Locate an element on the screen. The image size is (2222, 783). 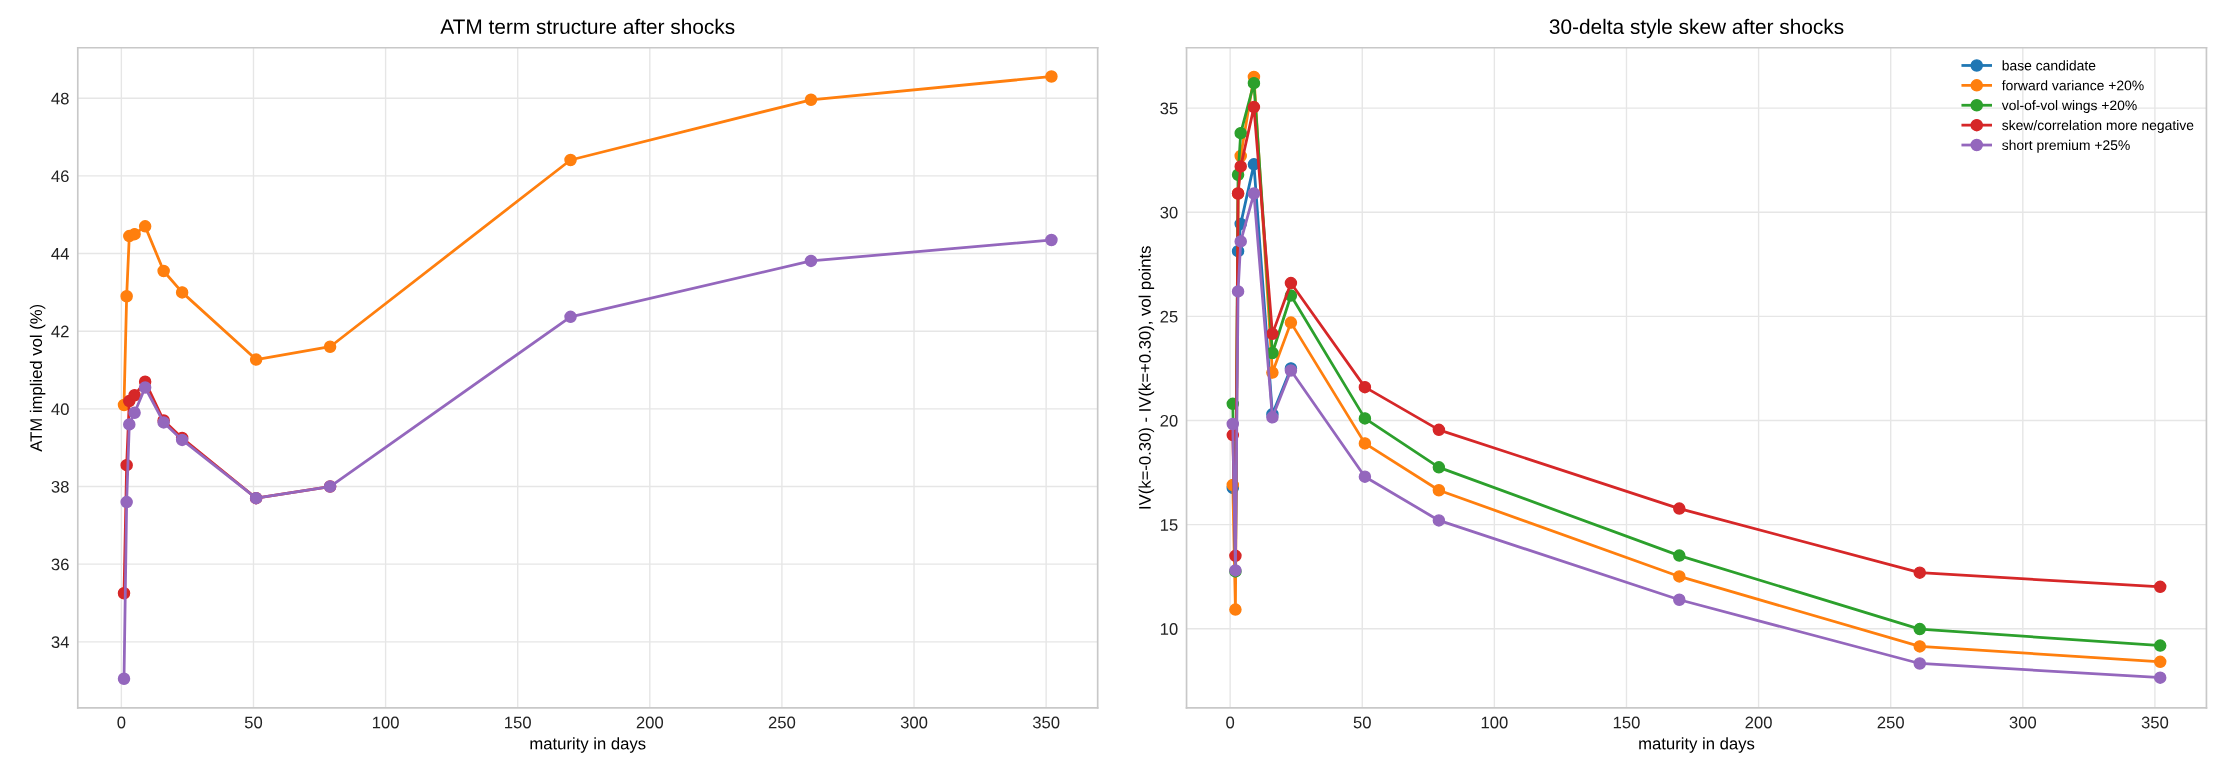
y-tick-label: 35 is located at coordinates (1169, 108).